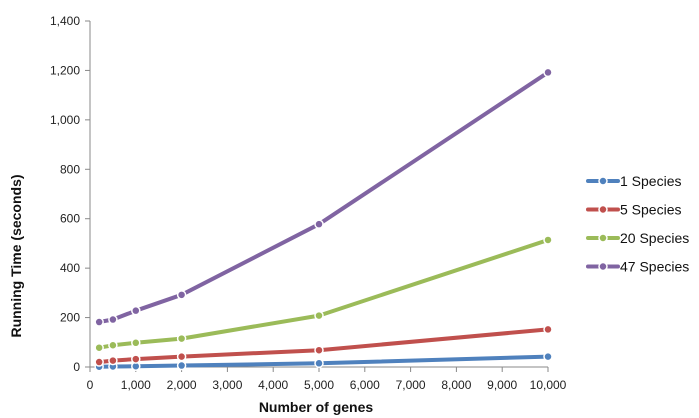  I want to click on x-tick-label: 0, so click(90, 385).